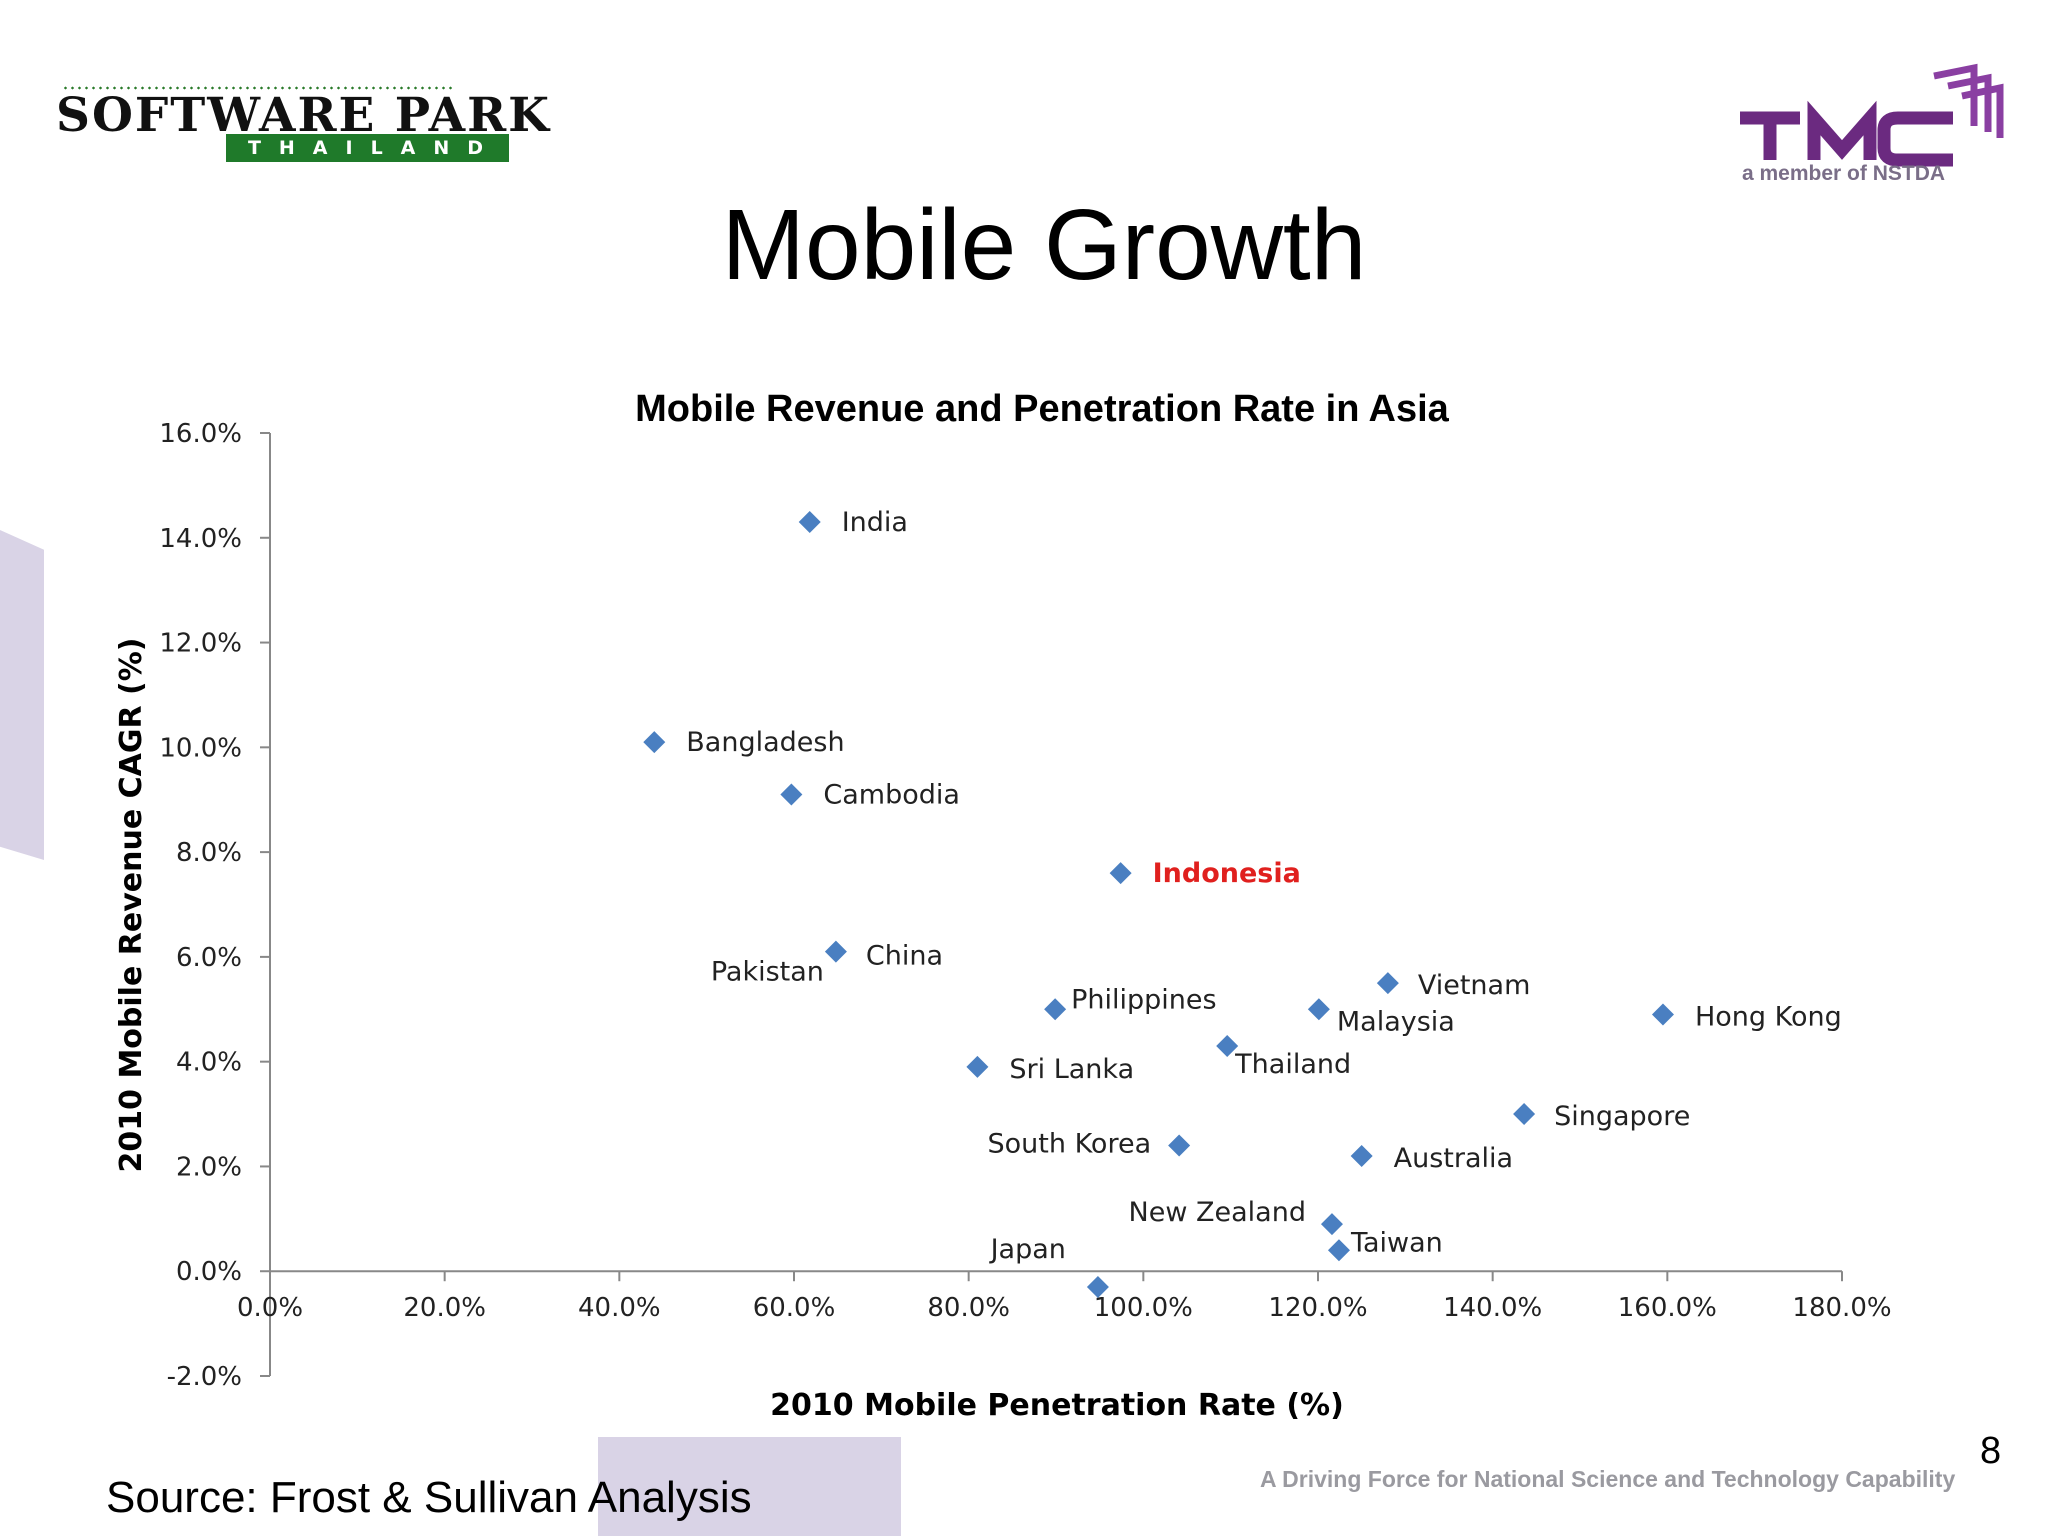 Image resolution: width=2048 pixels, height=1536 pixels. I want to click on y-tick-label: 14.0%, so click(200, 539).